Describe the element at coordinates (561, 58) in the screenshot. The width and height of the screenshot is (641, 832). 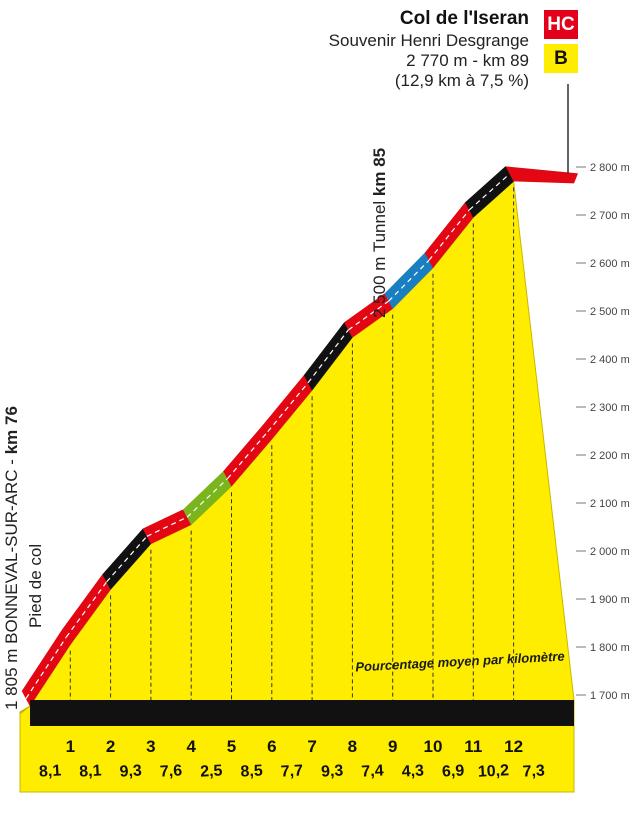
I see `bonus-badge: B` at that location.